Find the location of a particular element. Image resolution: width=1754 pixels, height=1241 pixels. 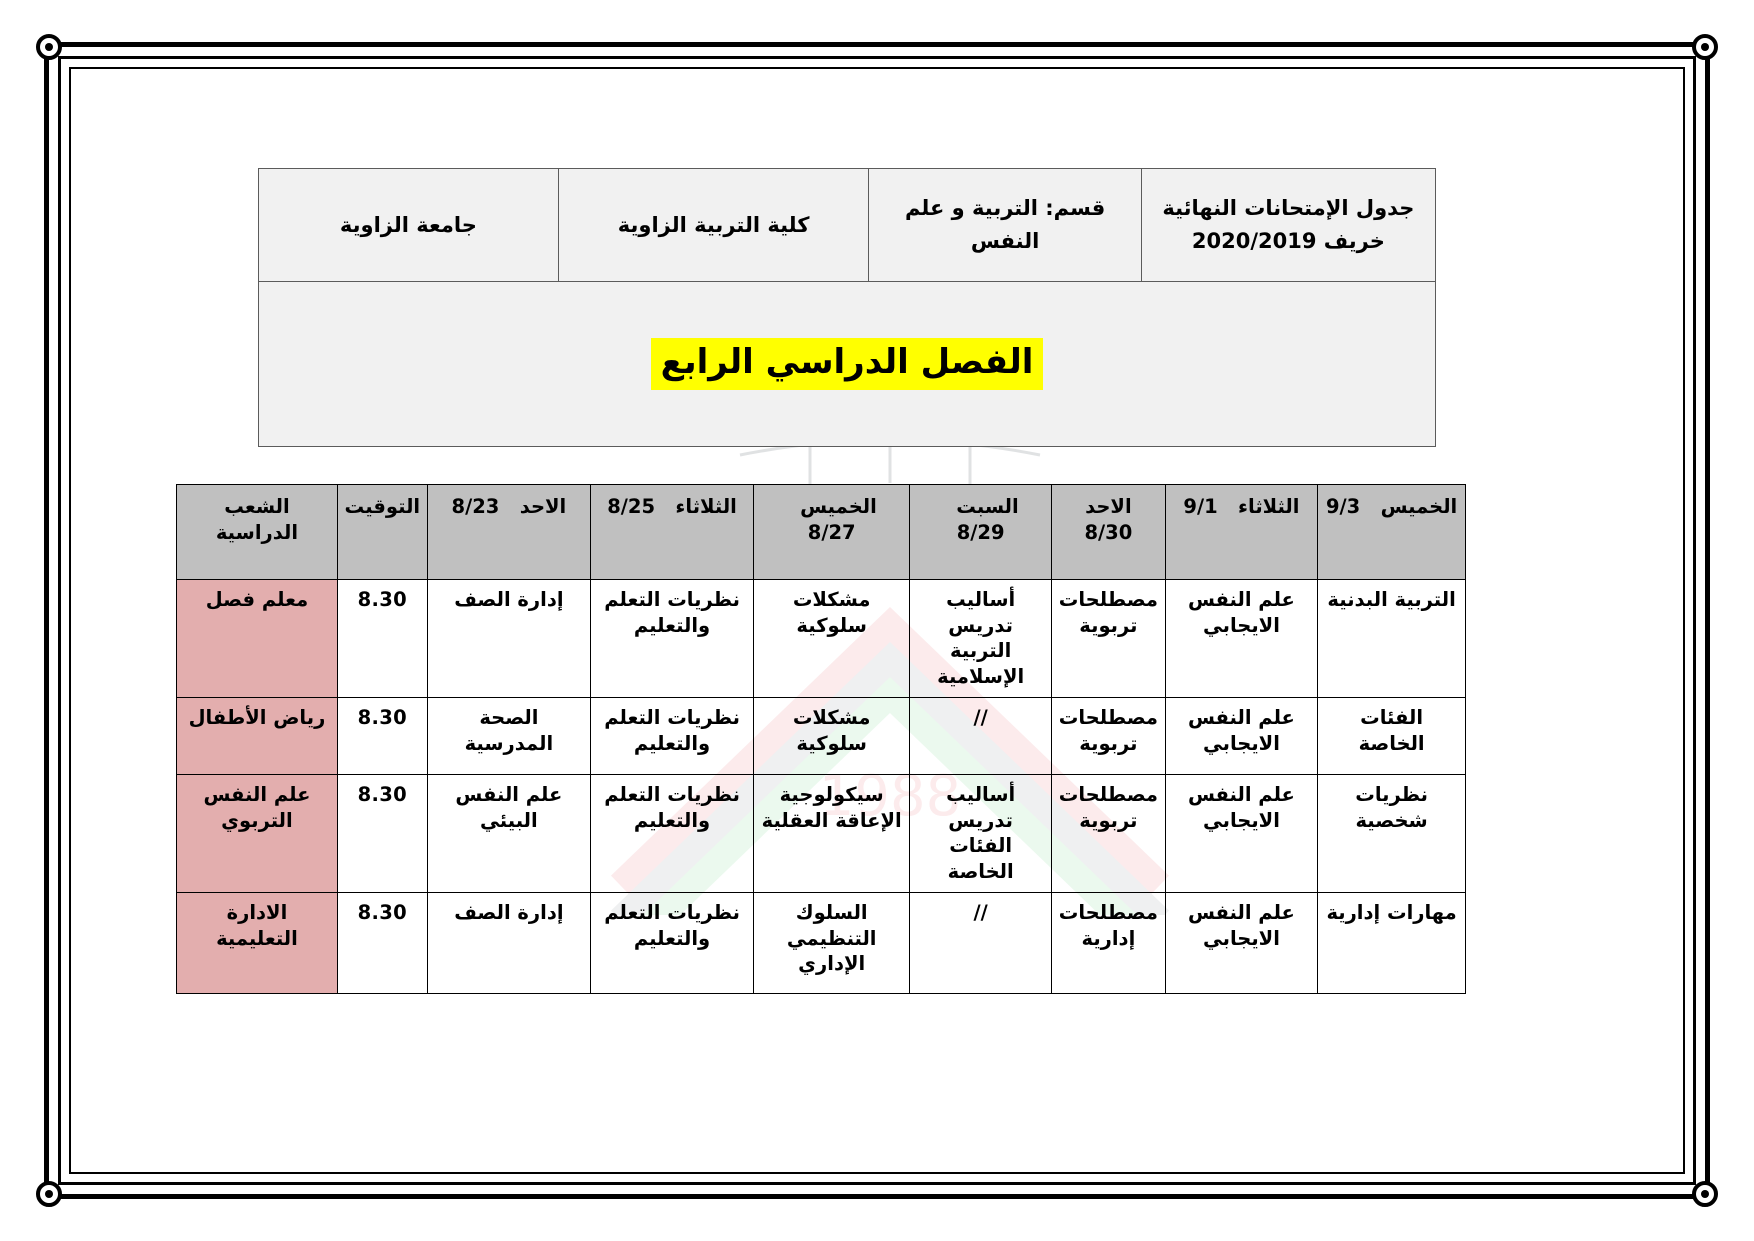

cell-r2-d6: علم النفس الايجابي is located at coordinates (1241, 735).